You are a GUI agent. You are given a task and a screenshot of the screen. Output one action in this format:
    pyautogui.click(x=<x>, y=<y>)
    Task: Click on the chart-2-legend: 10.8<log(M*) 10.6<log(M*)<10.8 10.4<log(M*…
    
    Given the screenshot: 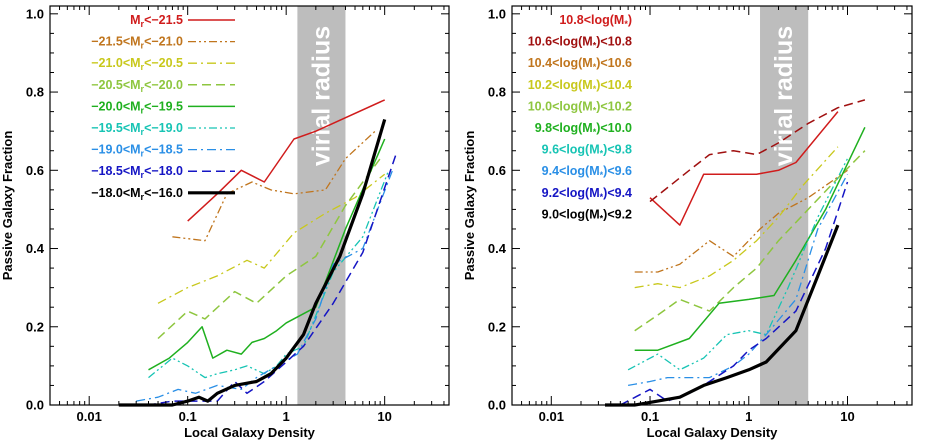 What is the action you would take?
    pyautogui.click(x=580, y=118)
    